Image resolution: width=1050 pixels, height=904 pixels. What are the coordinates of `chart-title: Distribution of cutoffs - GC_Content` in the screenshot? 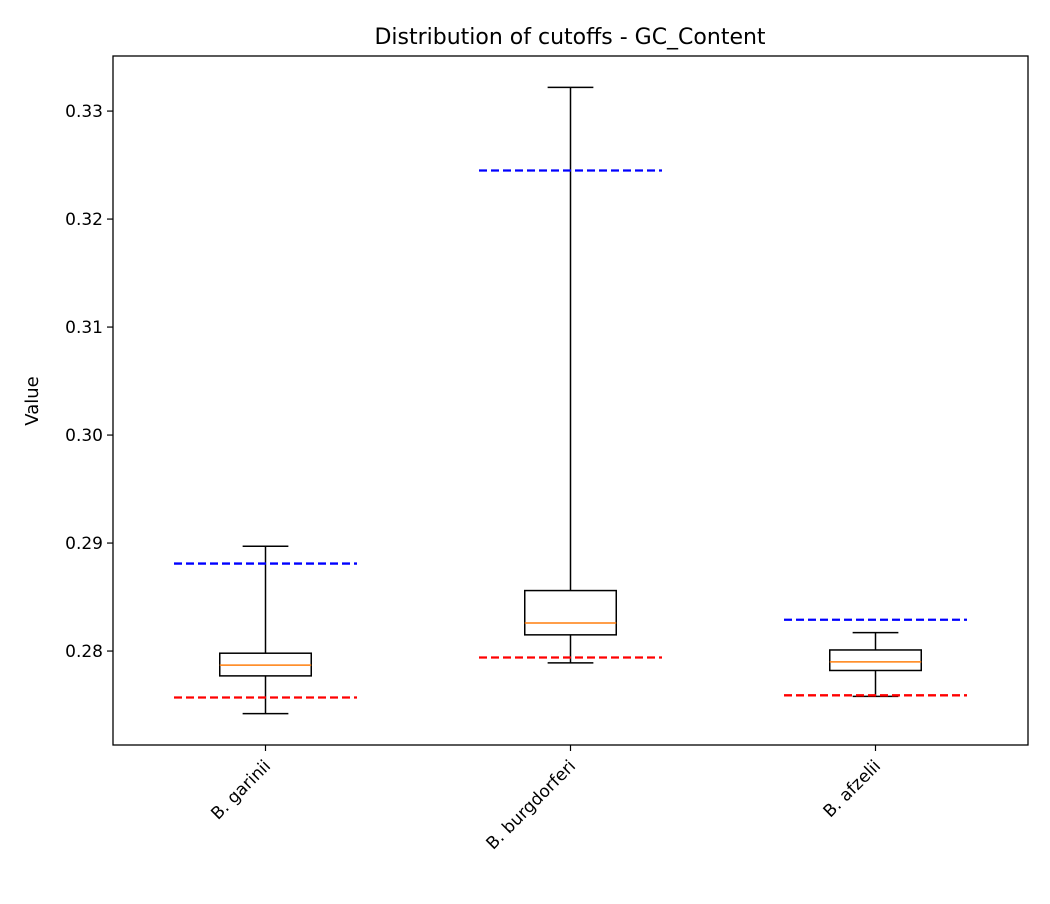 It's located at (569, 37).